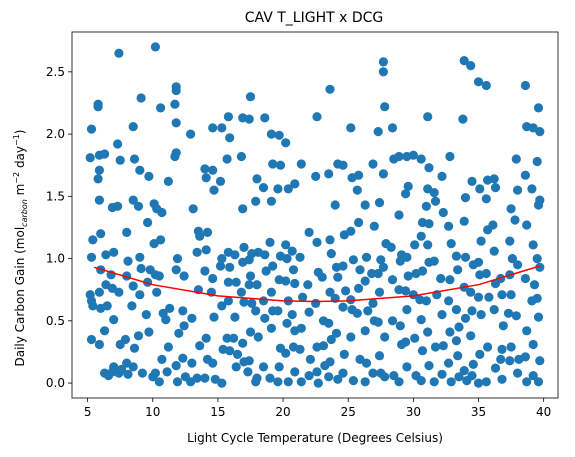  Describe the element at coordinates (282, 412) in the screenshot. I see `x-tick-label: 20` at that location.